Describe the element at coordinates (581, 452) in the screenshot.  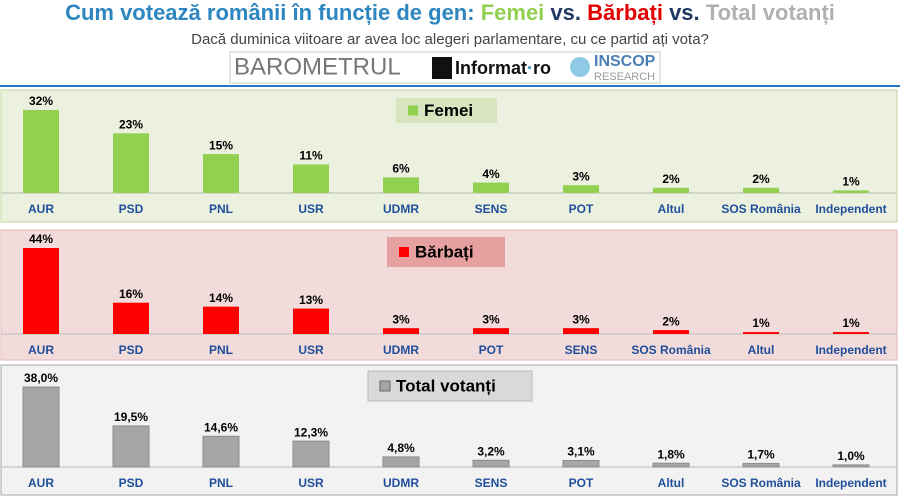
I see `value-label: 3,1%` at that location.